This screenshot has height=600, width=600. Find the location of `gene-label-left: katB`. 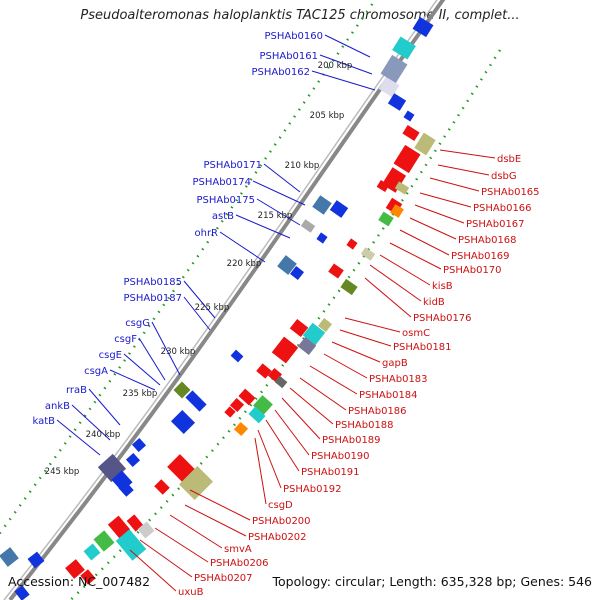

gene-label-left: katB is located at coordinates (43, 421).